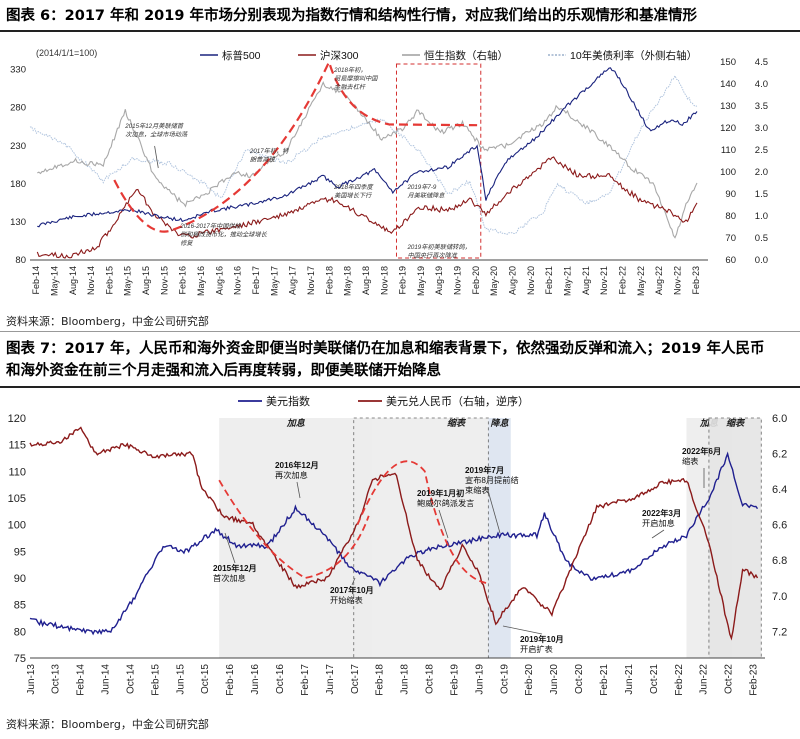 This screenshot has height=739, width=800. I want to click on shaded-period-label-4: 缩表, so click(736, 423).